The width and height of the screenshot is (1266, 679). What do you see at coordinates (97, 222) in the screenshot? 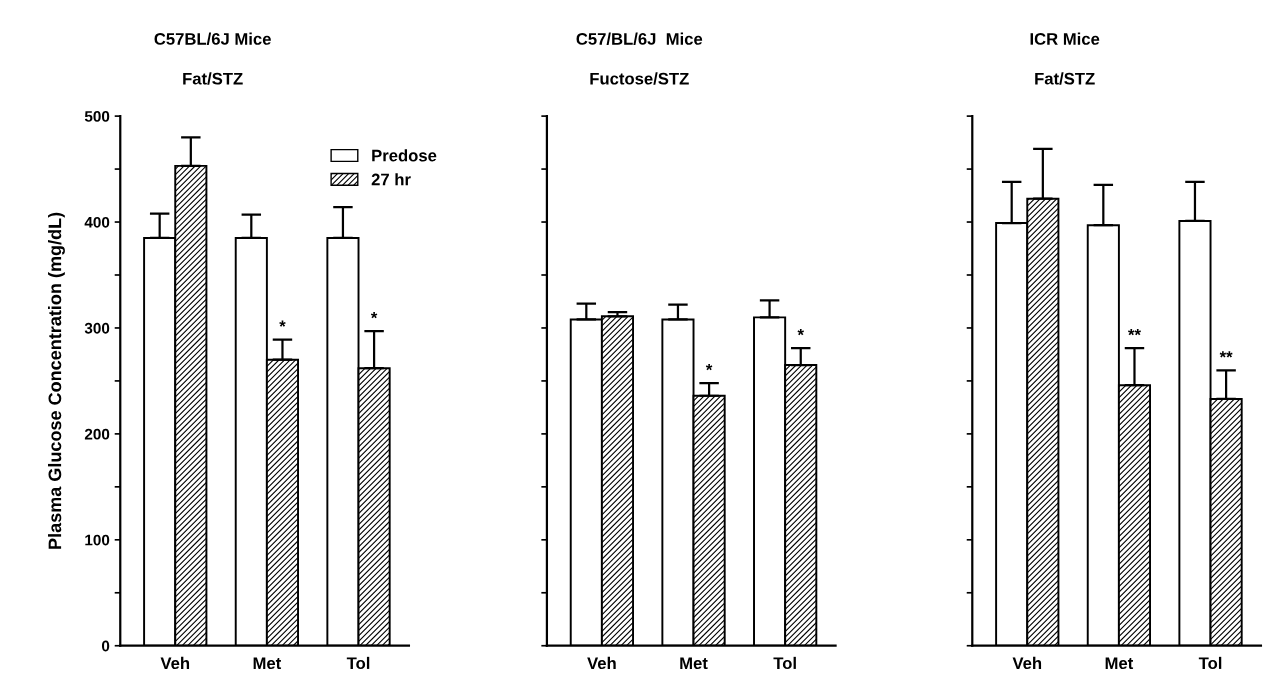
I see `y-tick-label: 400` at bounding box center [97, 222].